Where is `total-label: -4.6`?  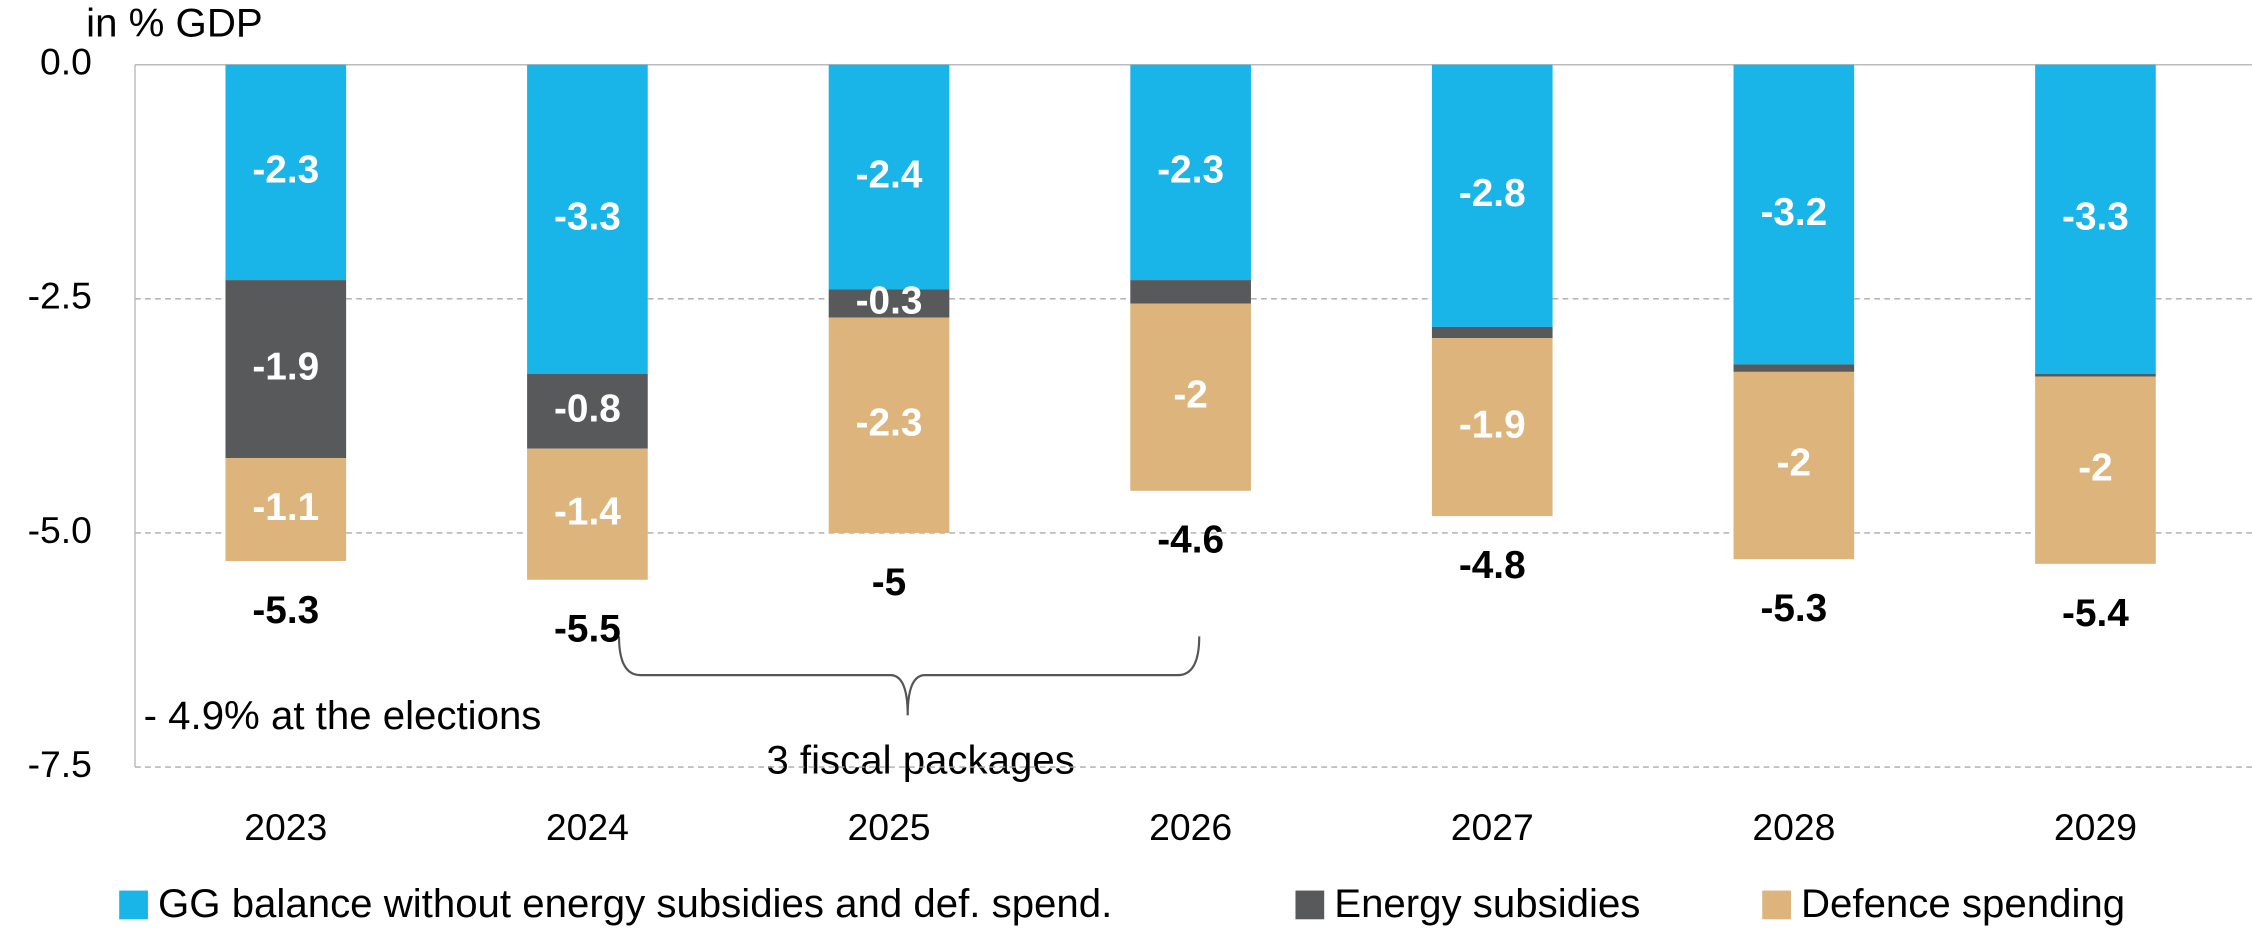 total-label: -4.6 is located at coordinates (1190, 540).